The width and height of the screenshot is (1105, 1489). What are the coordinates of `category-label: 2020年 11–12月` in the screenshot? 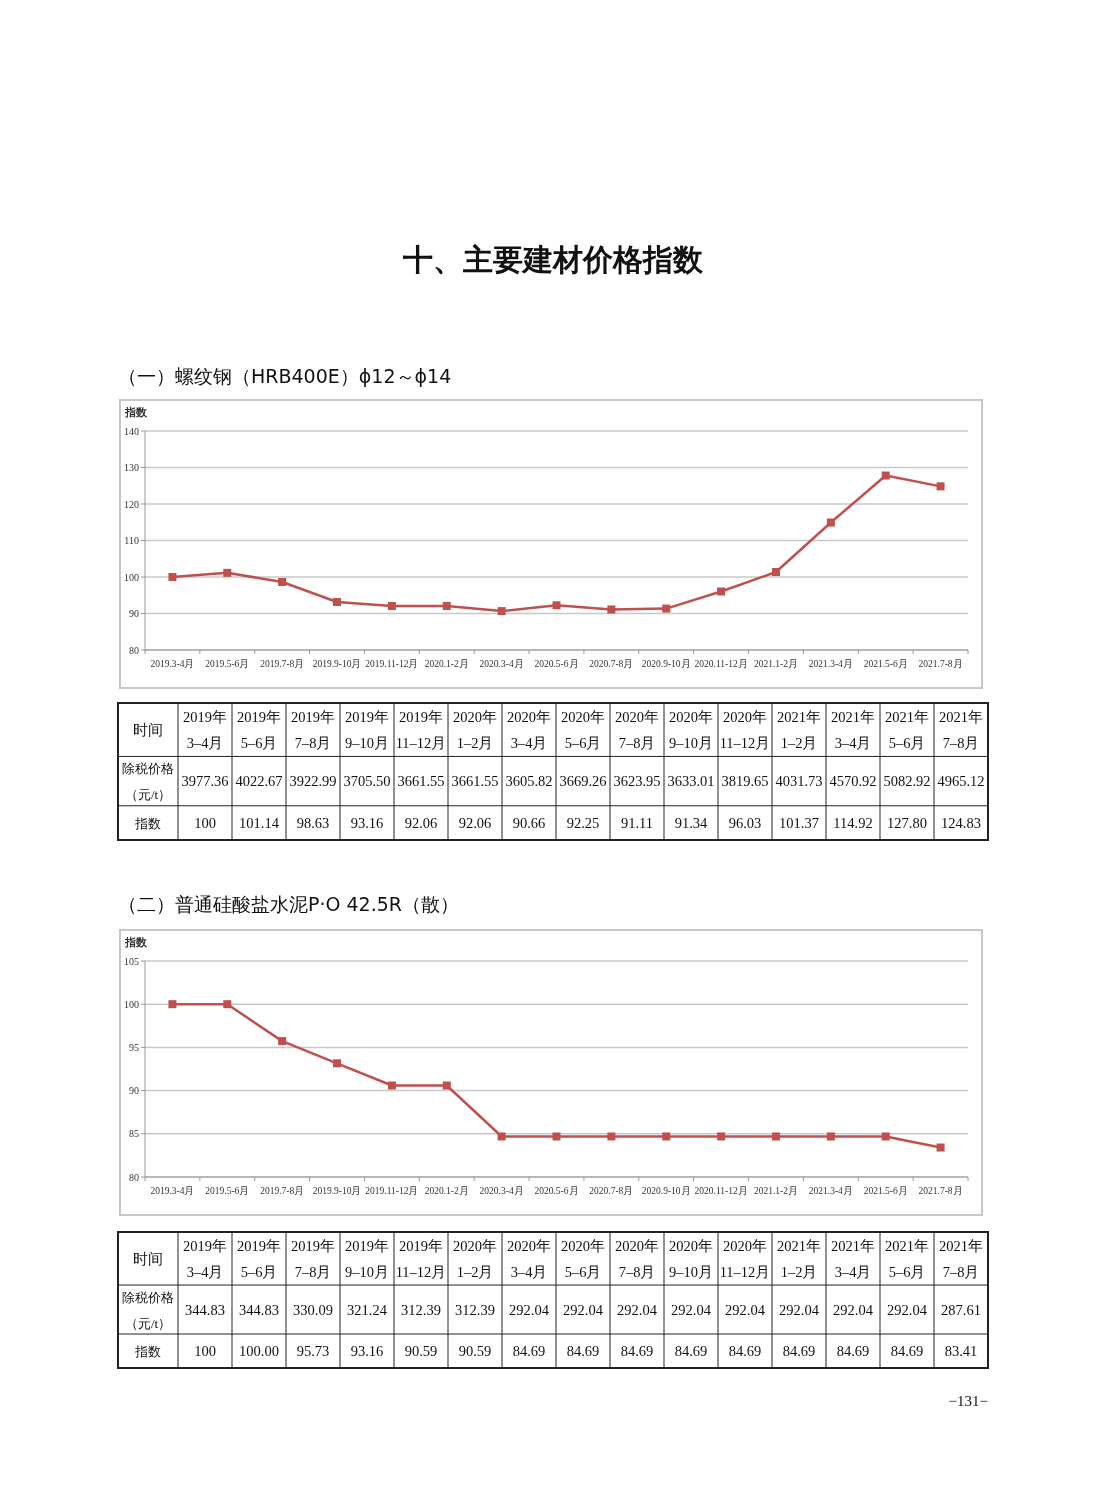 It's located at (745, 729).